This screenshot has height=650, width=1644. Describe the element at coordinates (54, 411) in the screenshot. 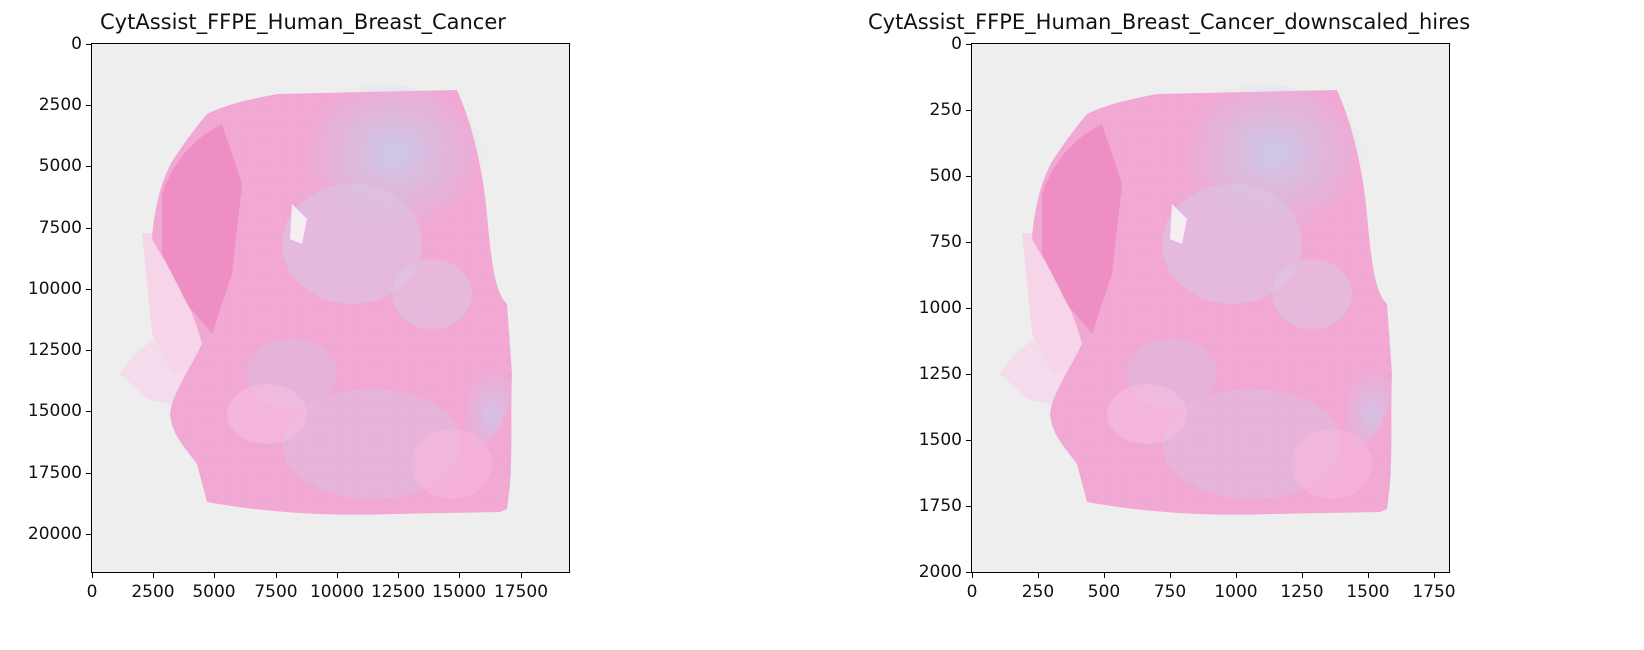

I see `y-tick-label: 15000` at that location.